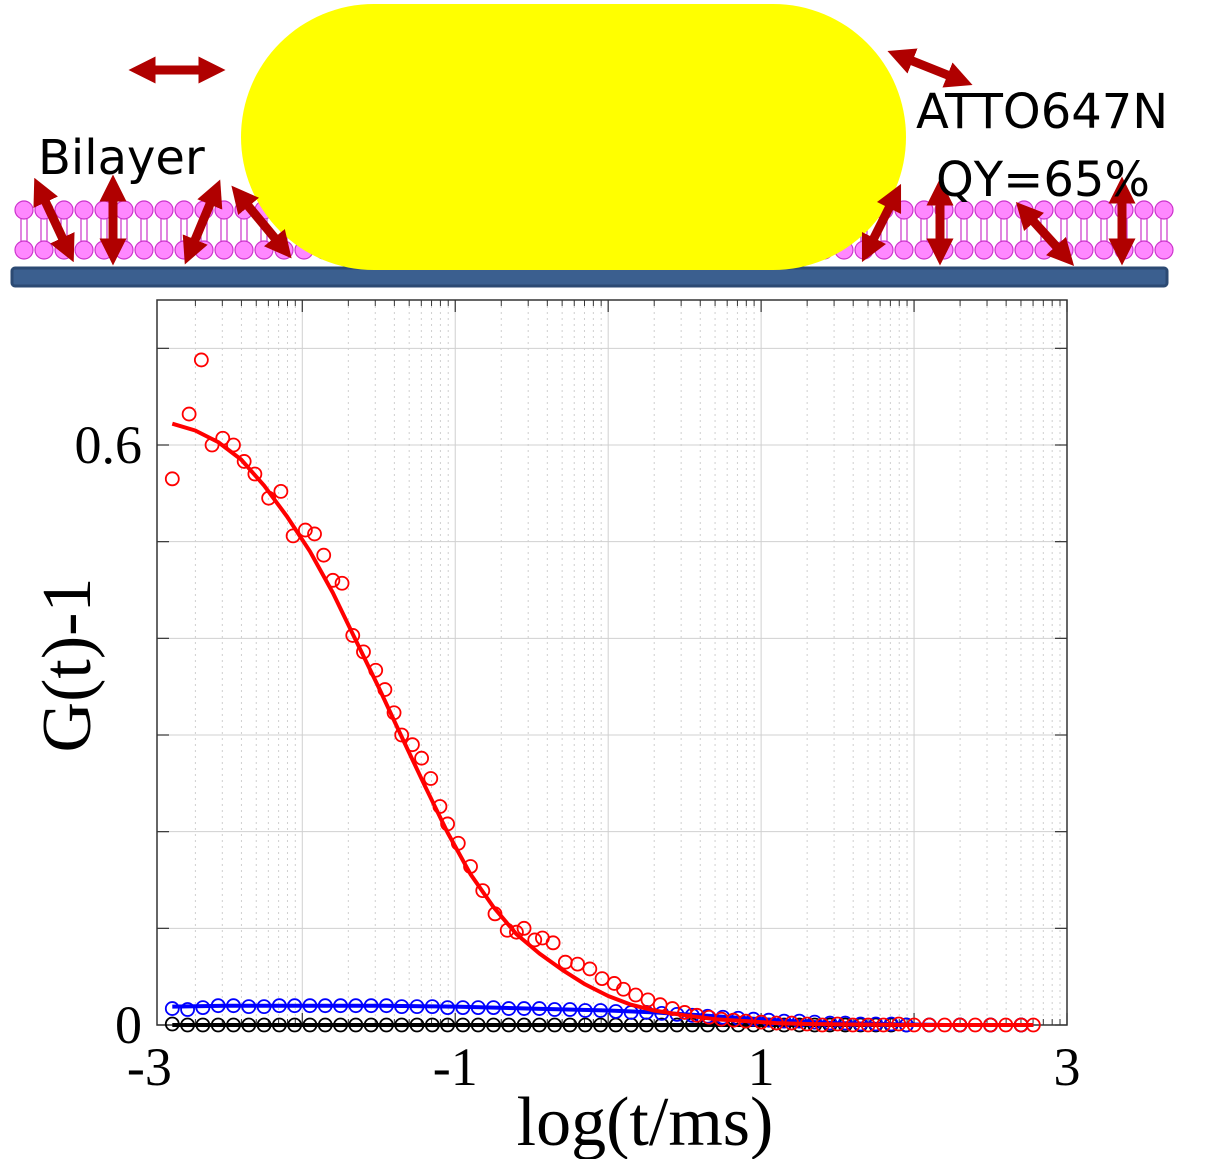 The width and height of the screenshot is (1209, 1159). What do you see at coordinates (128, 1025) in the screenshot?
I see `y-tick-label: 0` at bounding box center [128, 1025].